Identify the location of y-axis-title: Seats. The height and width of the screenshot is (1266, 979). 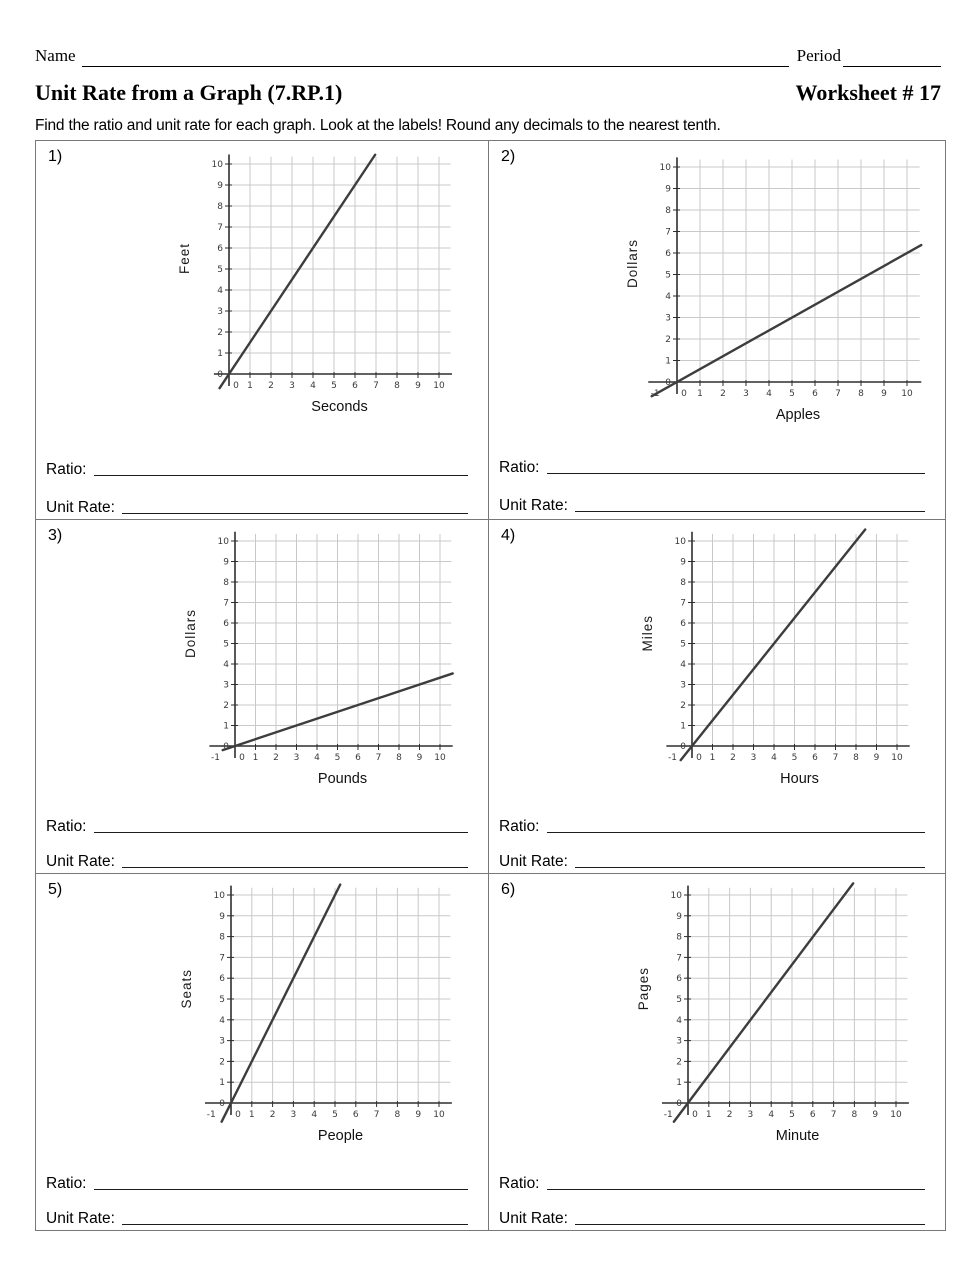
(186, 989).